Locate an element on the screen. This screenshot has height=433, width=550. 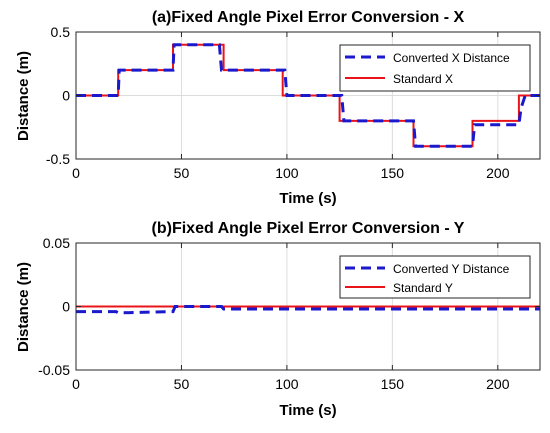
legend-label-standard-y: Standard Y is located at coordinates (423, 288).